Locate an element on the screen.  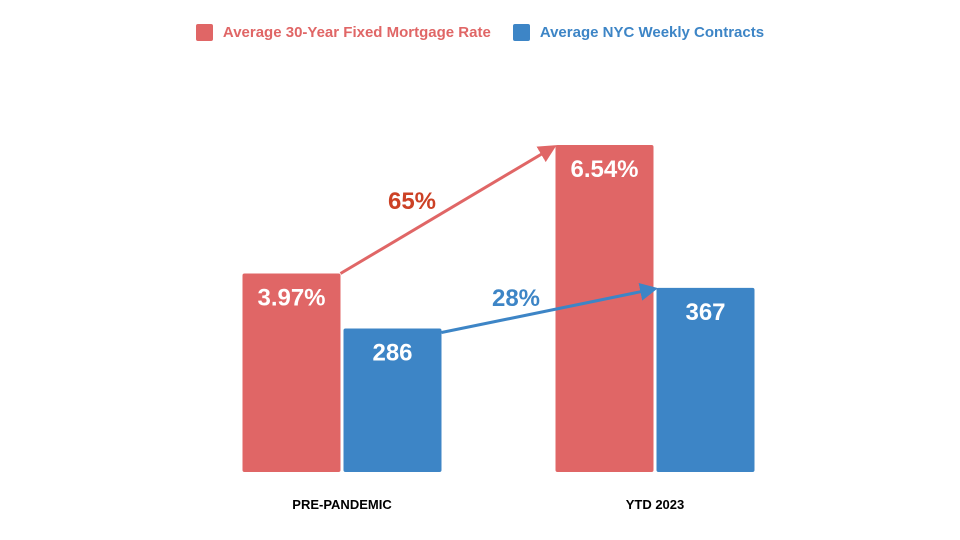
legend-item-mortgage-rate: Average 30-Year Fixed Mortgage Rate is located at coordinates (343, 32).